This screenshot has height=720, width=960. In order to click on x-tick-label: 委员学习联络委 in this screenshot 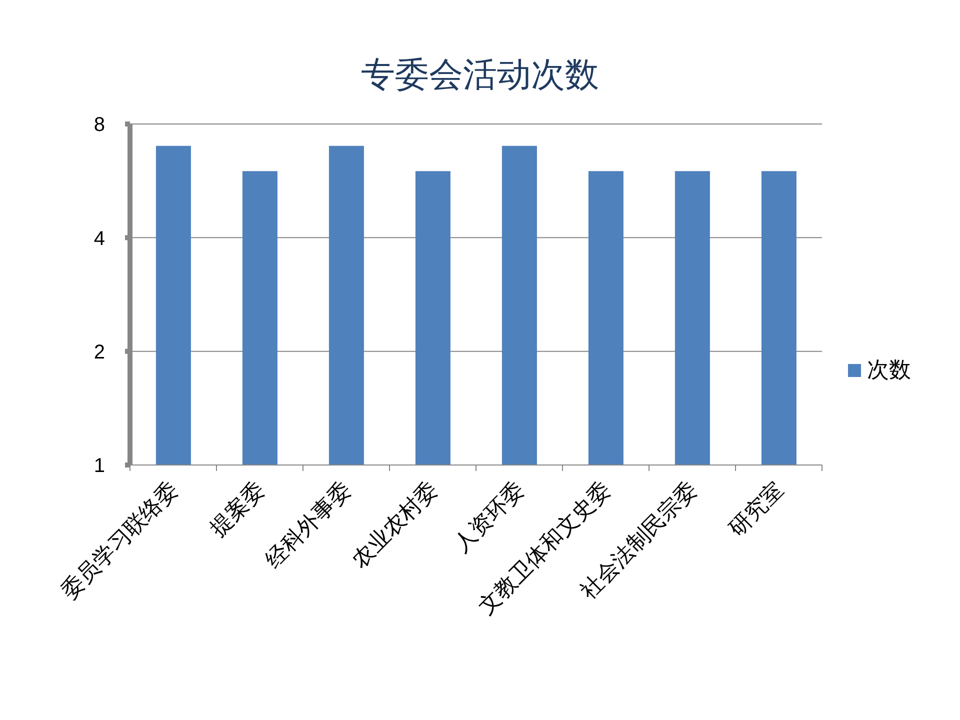, I will do `click(119, 540)`.